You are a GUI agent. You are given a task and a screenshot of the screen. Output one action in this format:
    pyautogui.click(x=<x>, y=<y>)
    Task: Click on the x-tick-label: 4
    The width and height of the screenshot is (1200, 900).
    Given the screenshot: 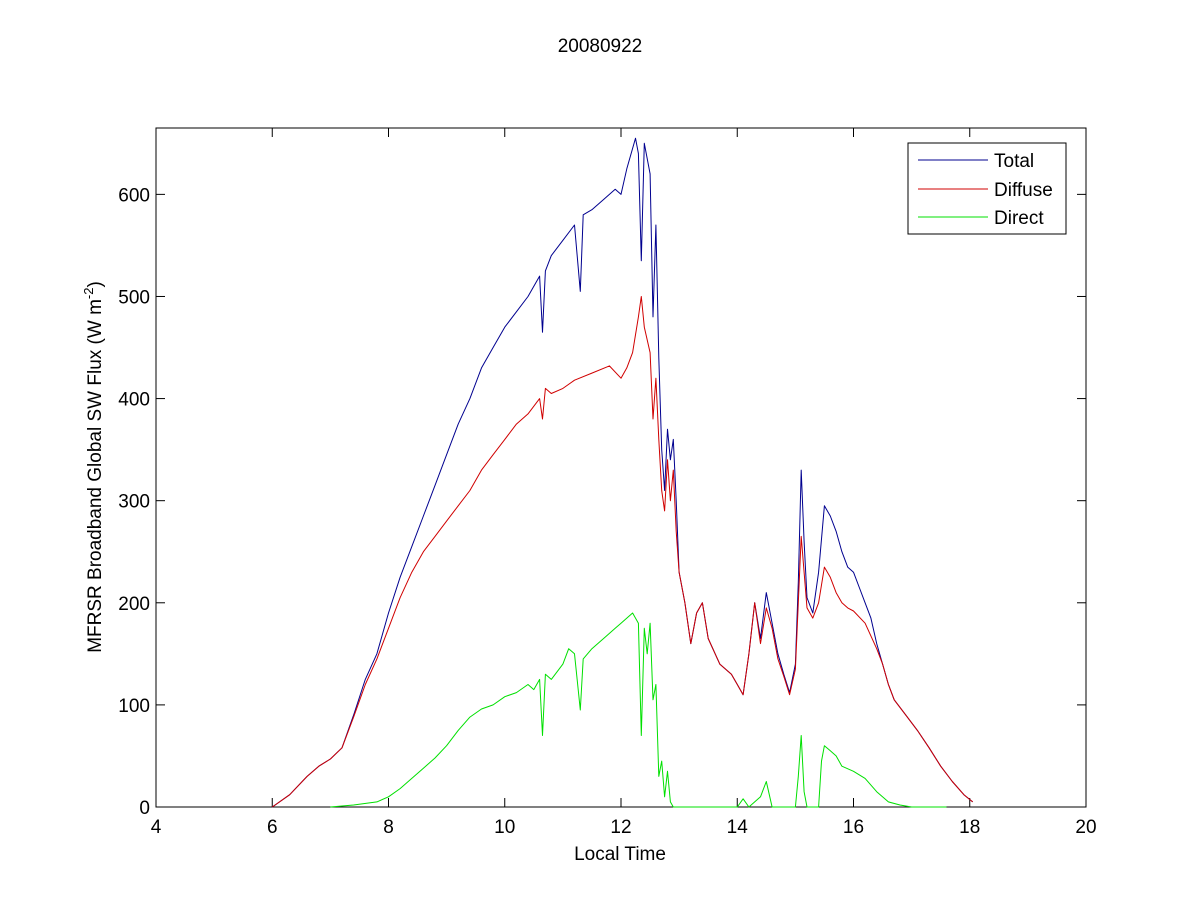 What is the action you would take?
    pyautogui.click(x=156, y=827)
    